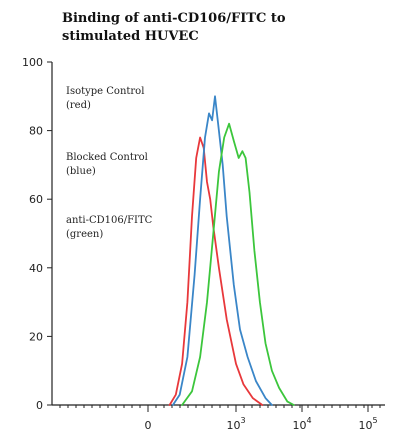 The height and width of the screenshot is (448, 397). Describe the element at coordinates (36, 336) in the screenshot. I see `y-tick-label: 20` at that location.